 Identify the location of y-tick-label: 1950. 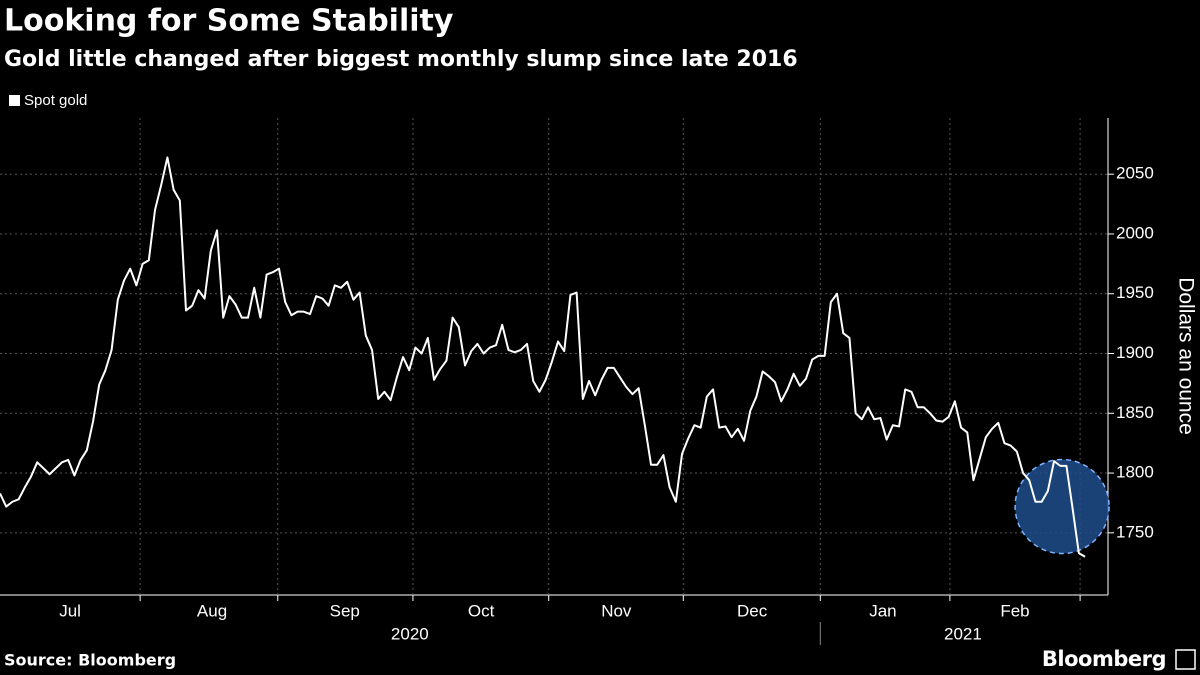
(1135, 292).